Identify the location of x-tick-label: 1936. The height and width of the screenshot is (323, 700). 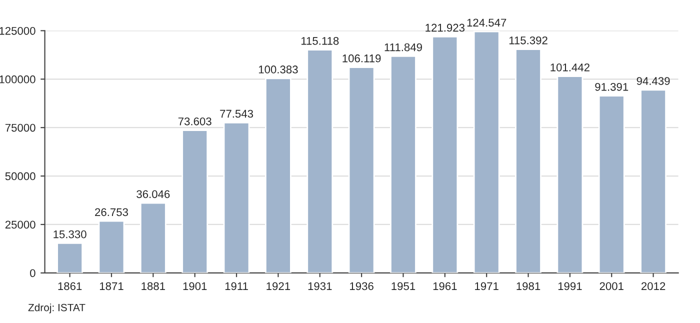
(362, 286).